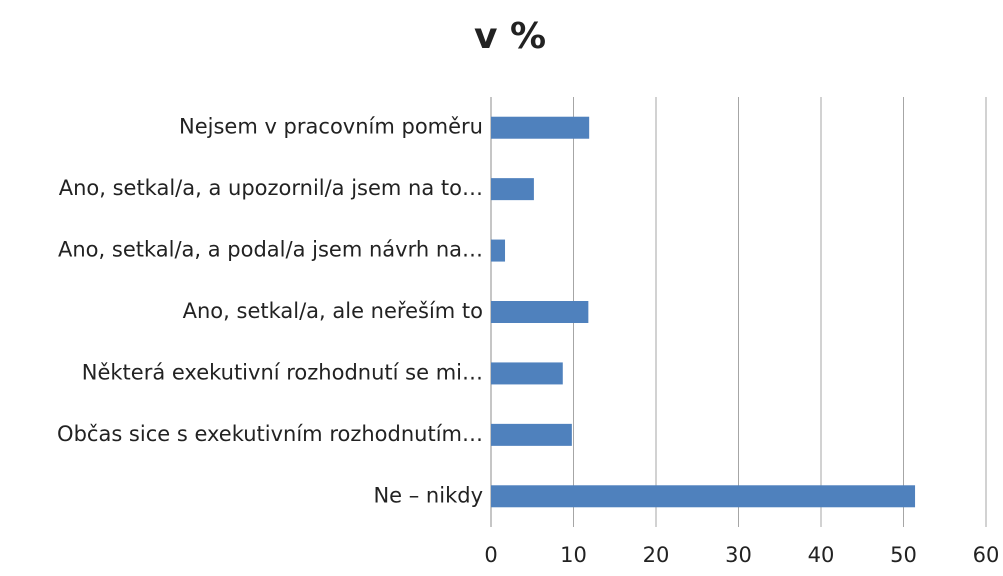  I want to click on x-tick-label: 60, so click(986, 555).